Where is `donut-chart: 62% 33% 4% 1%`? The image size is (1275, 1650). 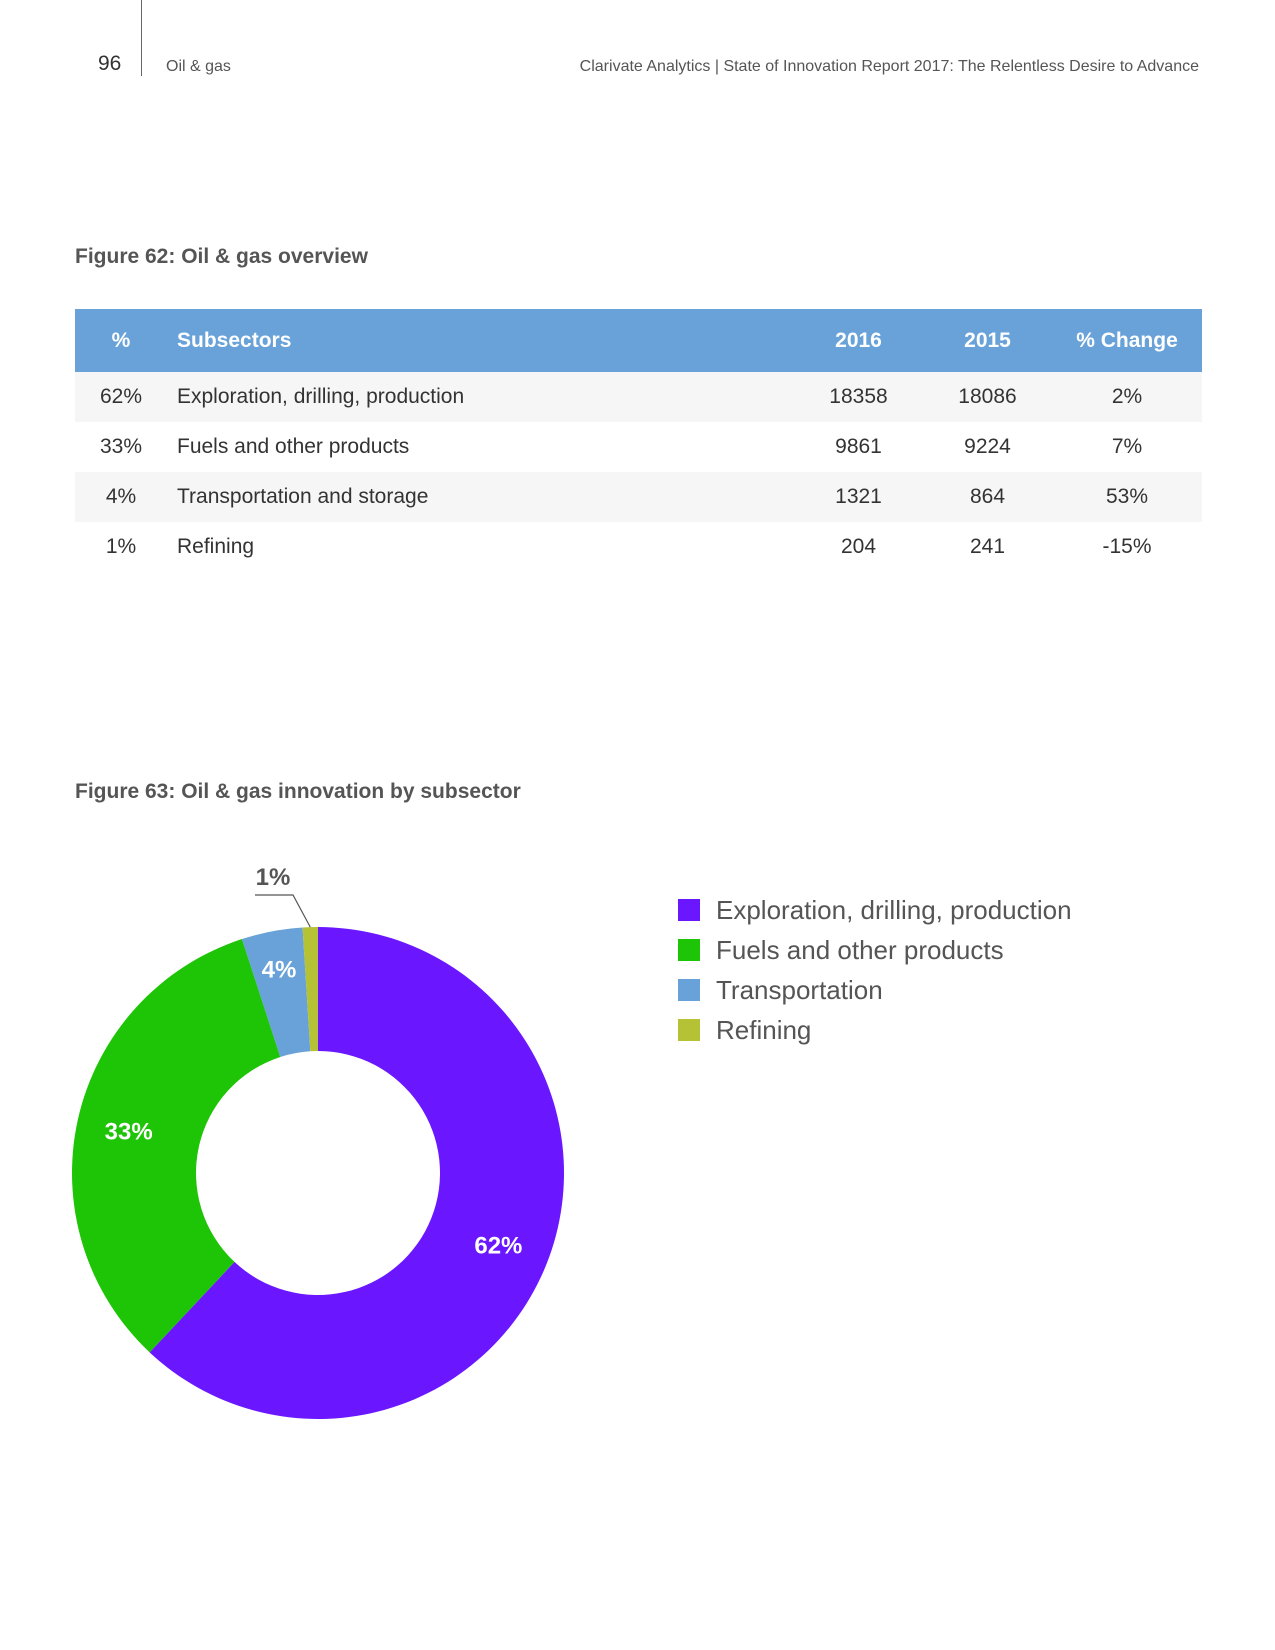 donut-chart: 62% 33% 4% 1% is located at coordinates (317, 1141).